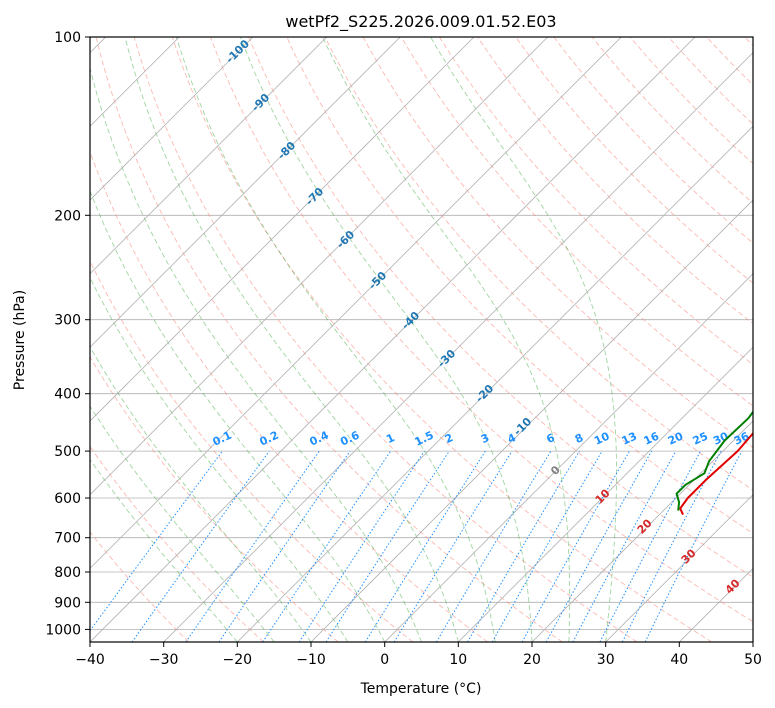 The height and width of the screenshot is (708, 775). What do you see at coordinates (67, 321) in the screenshot?
I see `y-tick-label: 300` at bounding box center [67, 321].